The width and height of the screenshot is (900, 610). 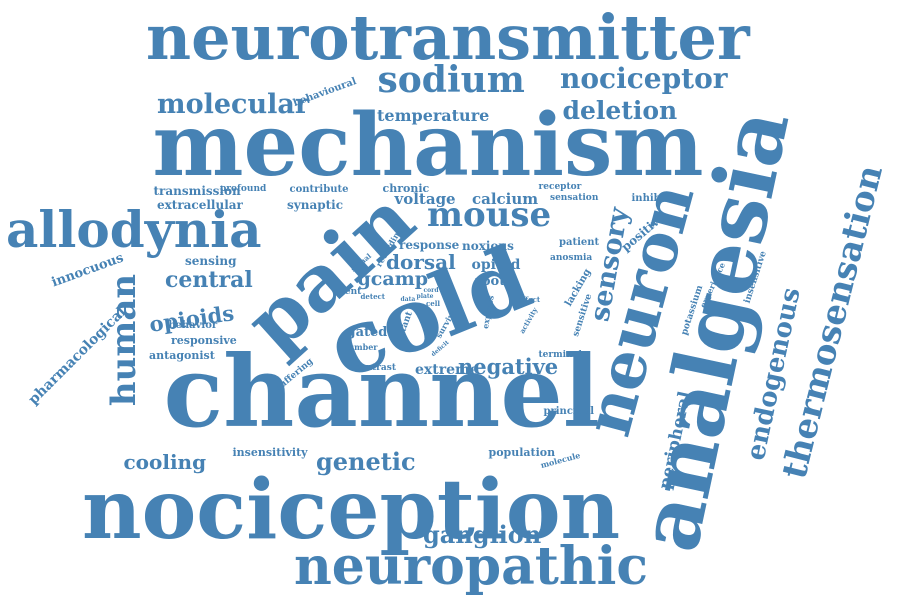 I want to click on cloud-word: dorsal, so click(x=421, y=262).